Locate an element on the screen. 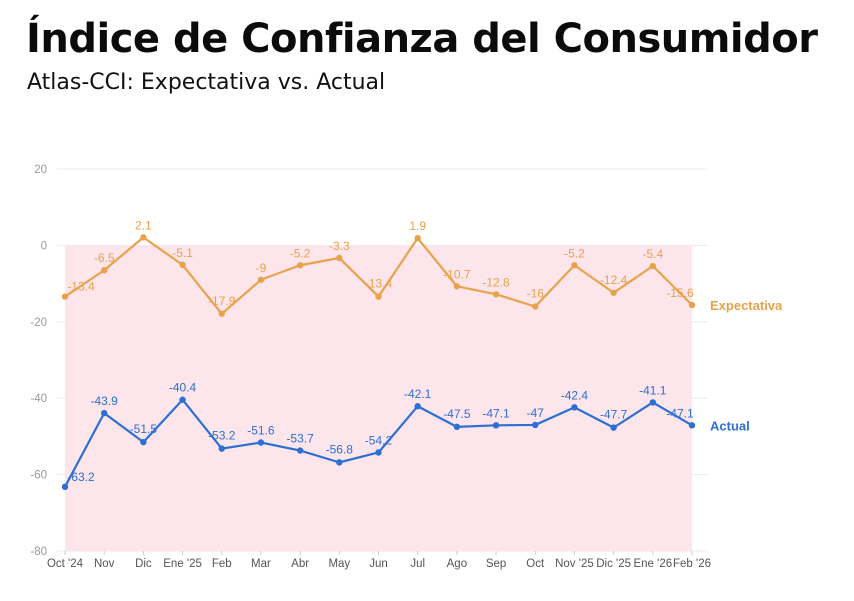 This screenshot has width=854, height=601. data-label: -5.1 is located at coordinates (182, 253).